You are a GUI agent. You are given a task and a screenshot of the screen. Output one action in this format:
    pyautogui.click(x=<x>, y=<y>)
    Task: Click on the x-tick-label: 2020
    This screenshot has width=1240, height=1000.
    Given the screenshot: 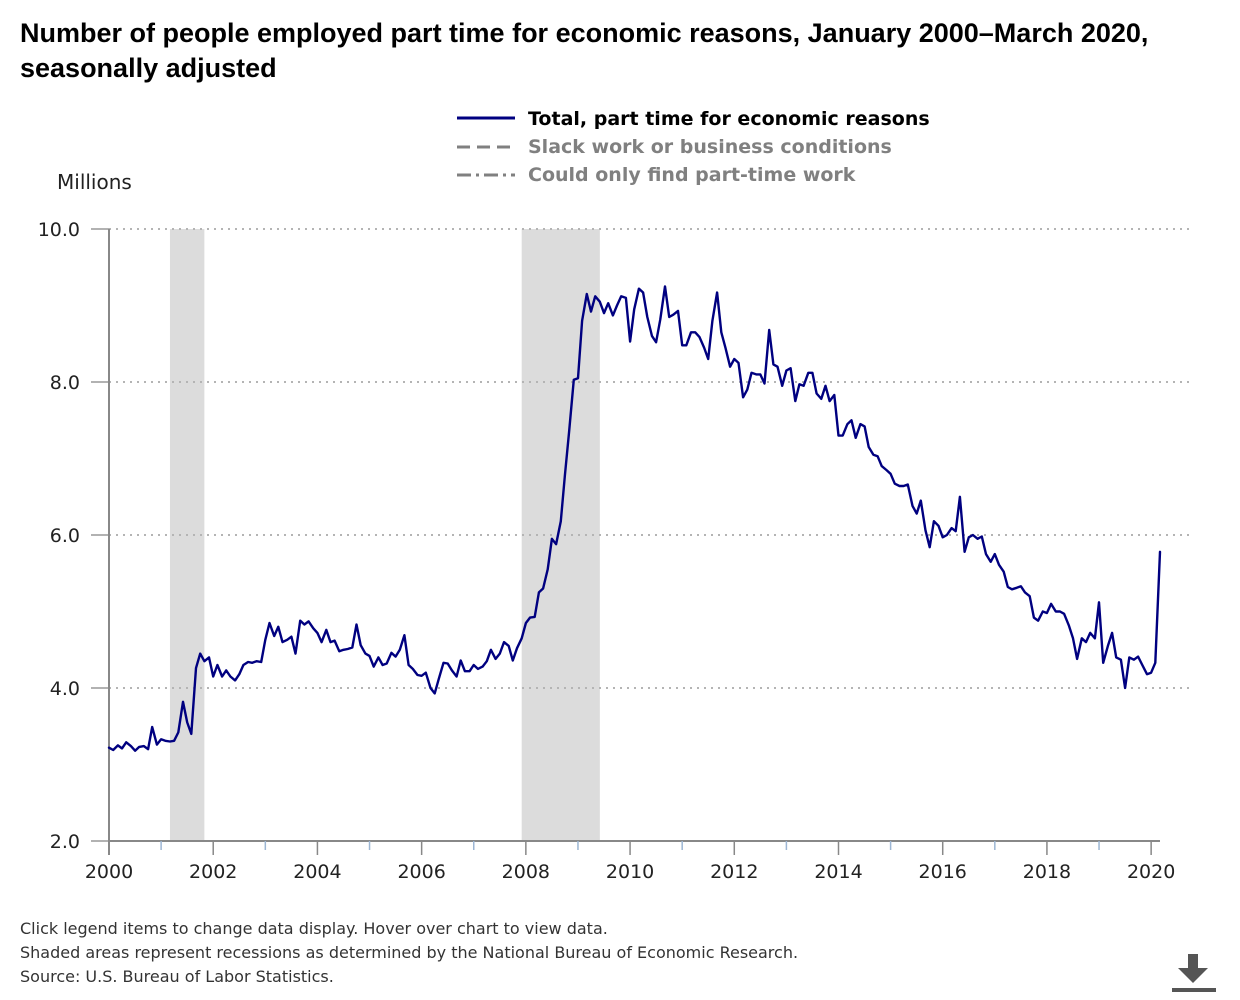 What is the action you would take?
    pyautogui.click(x=1151, y=872)
    